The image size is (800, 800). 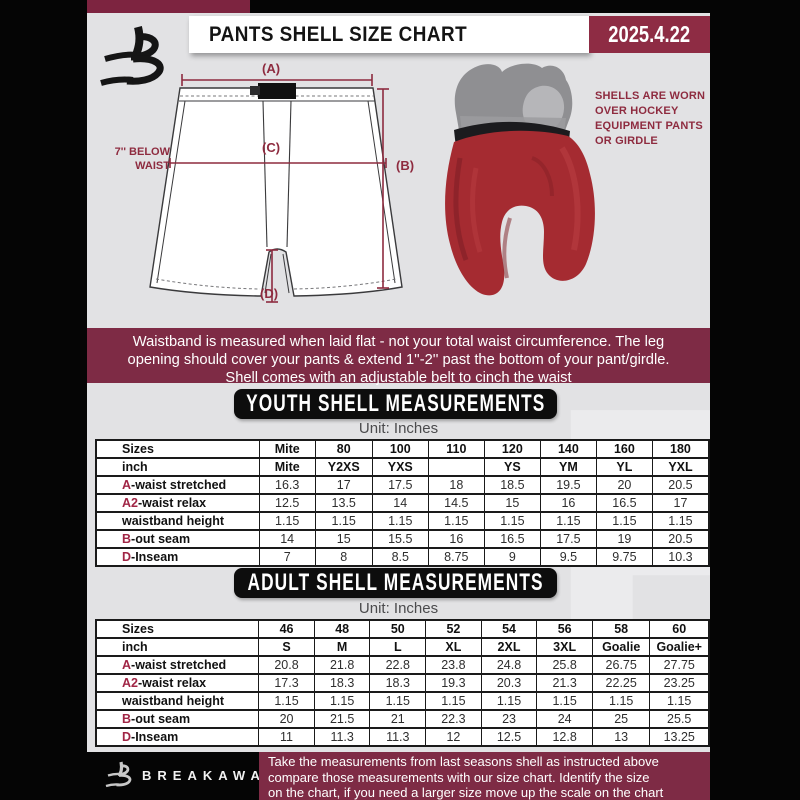 What do you see at coordinates (398, 608) in the screenshot?
I see `adult-unit-label: Unit: Inches` at bounding box center [398, 608].